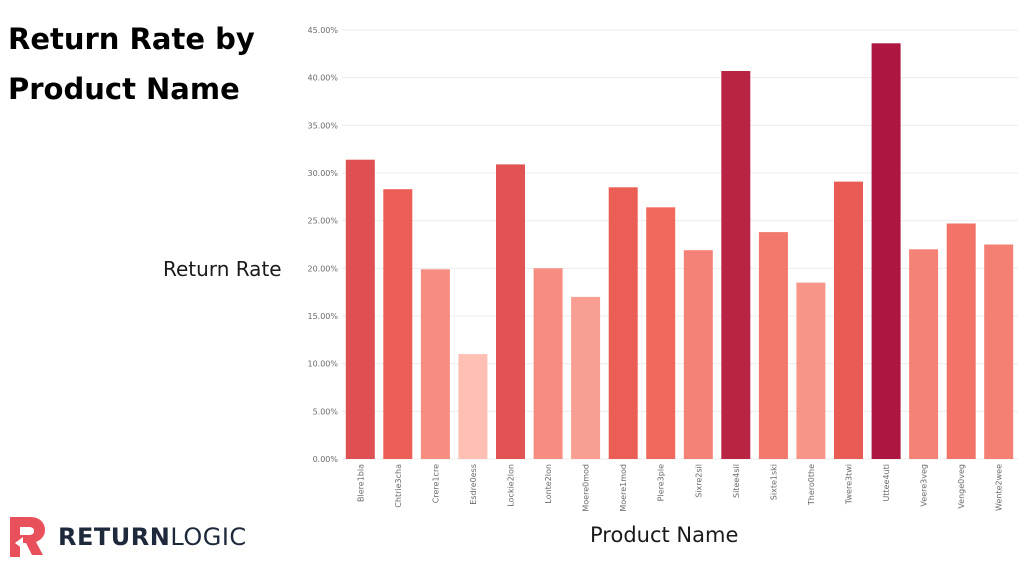  What do you see at coordinates (661, 333) in the screenshot?
I see `bar-plere3ple` at bounding box center [661, 333].